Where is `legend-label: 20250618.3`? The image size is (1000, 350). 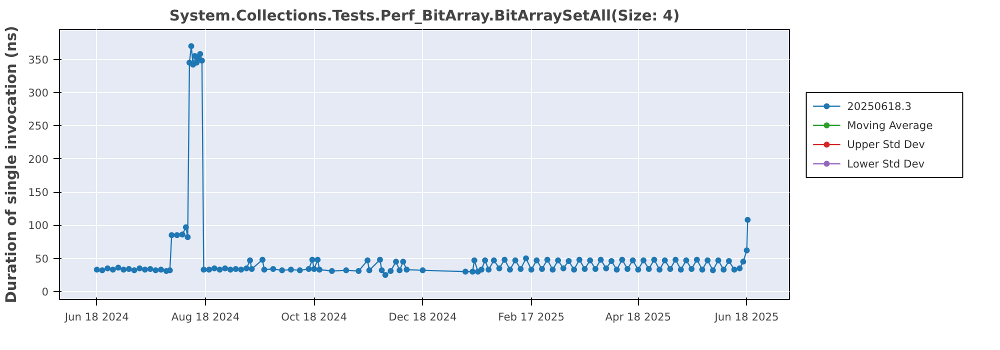
legend-label: 20250618.3 is located at coordinates (879, 107).